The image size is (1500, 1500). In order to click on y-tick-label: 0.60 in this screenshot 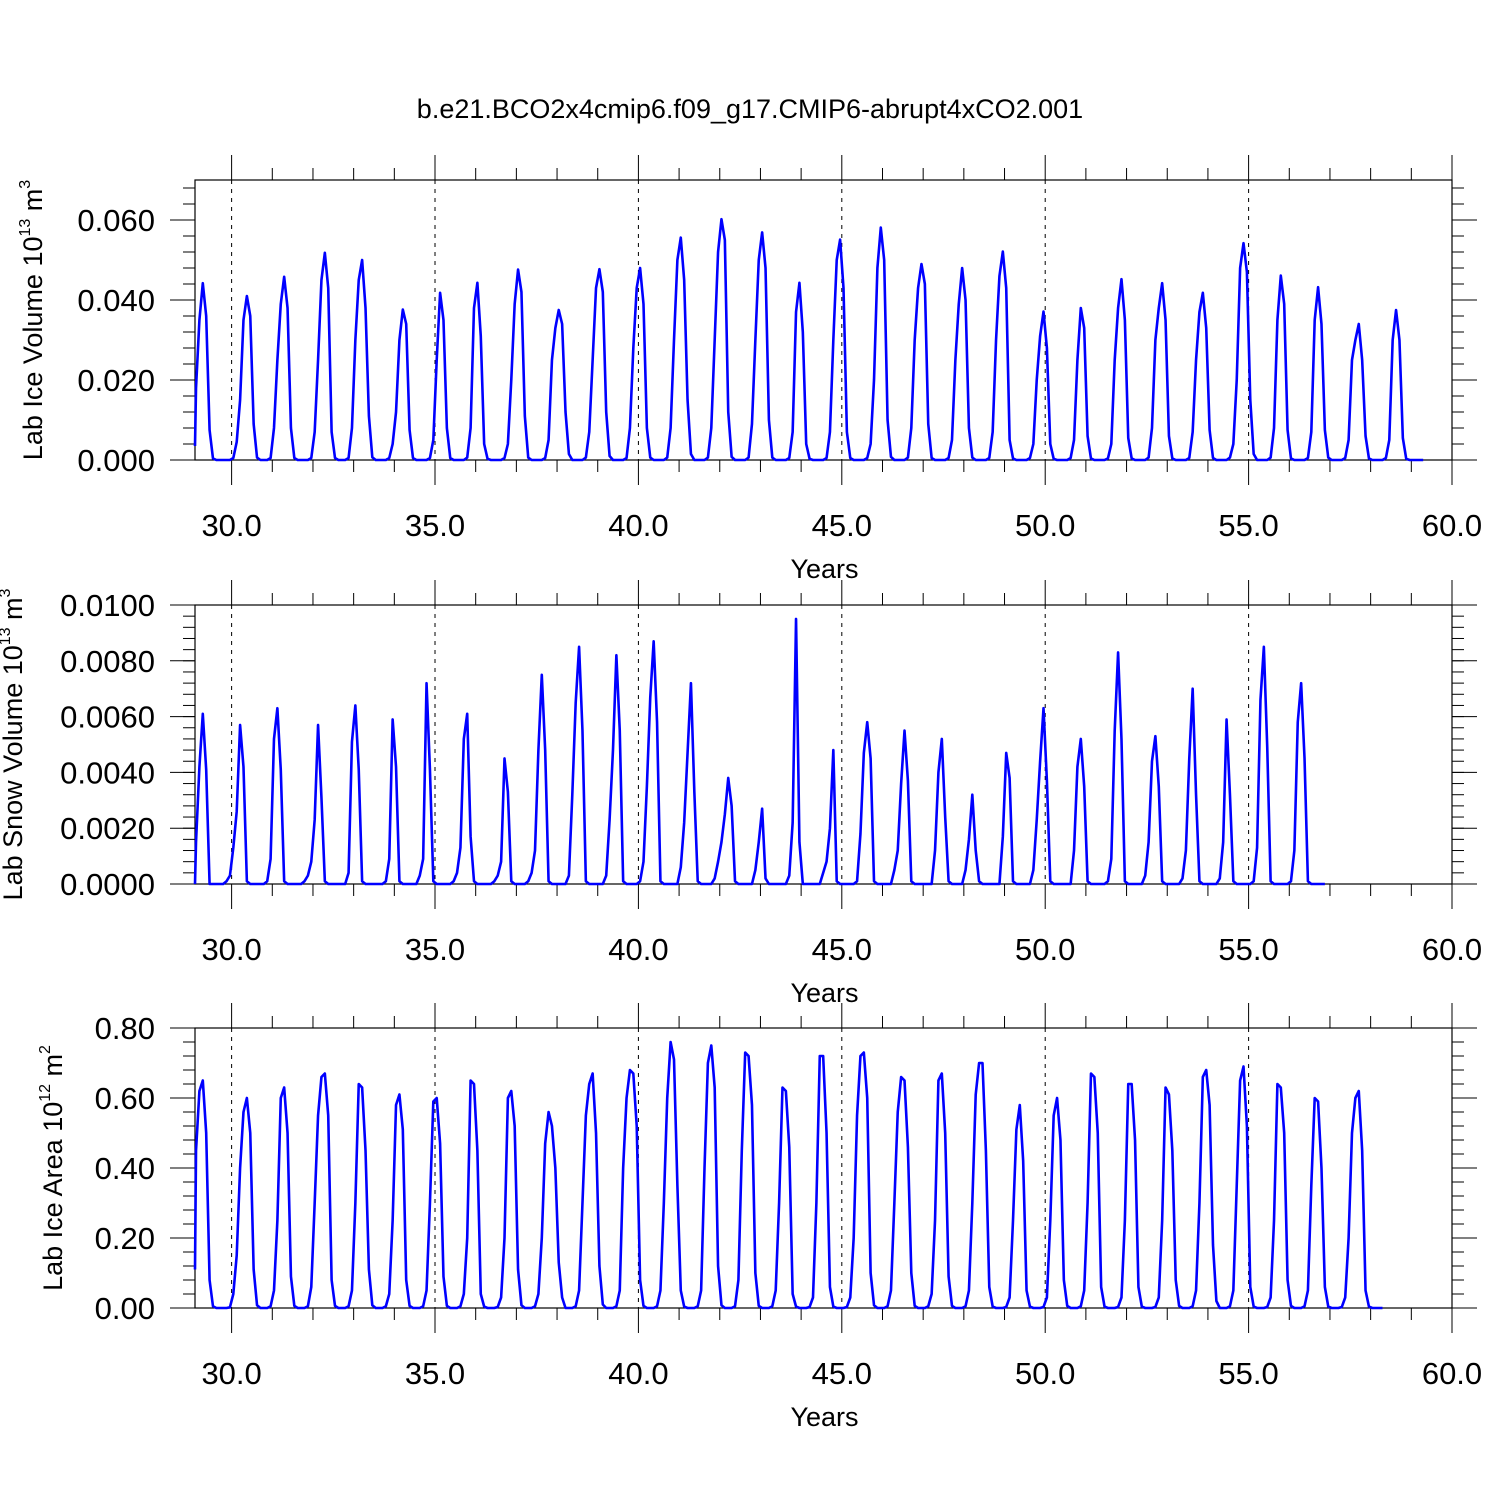, I will do `click(125, 1098)`.